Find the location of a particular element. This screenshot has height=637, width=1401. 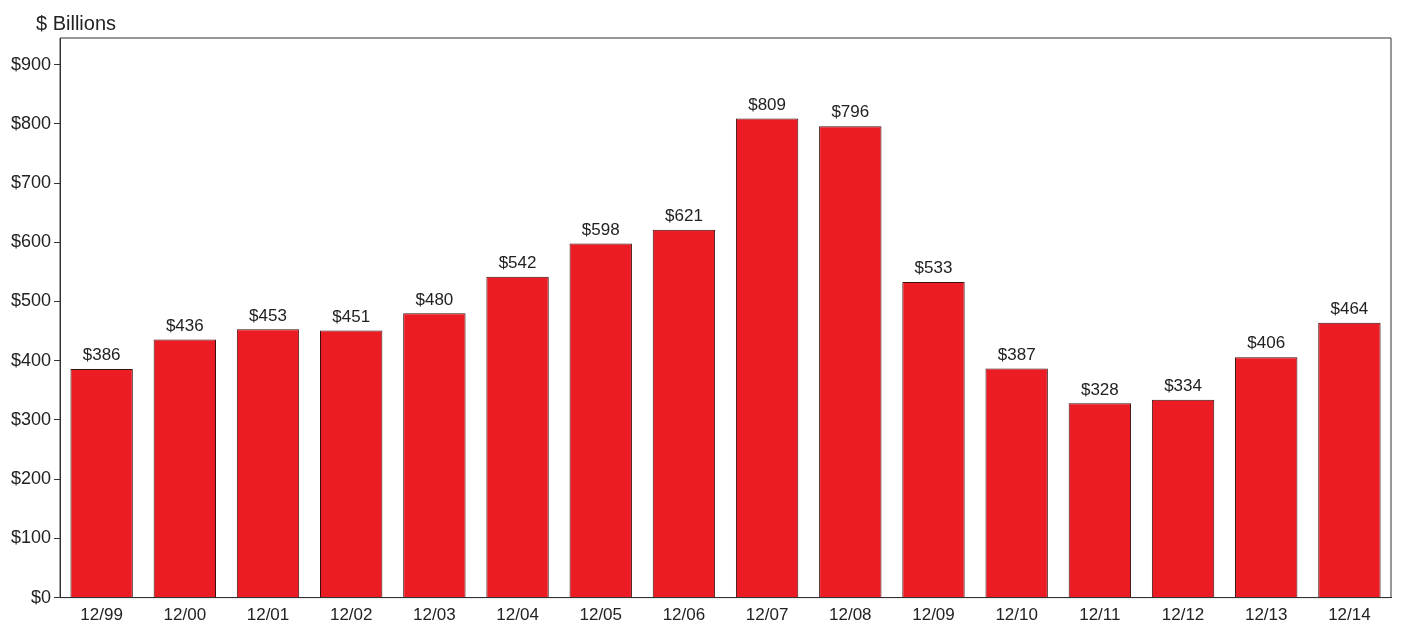

x-tick-label: 12/01 is located at coordinates (268, 615).